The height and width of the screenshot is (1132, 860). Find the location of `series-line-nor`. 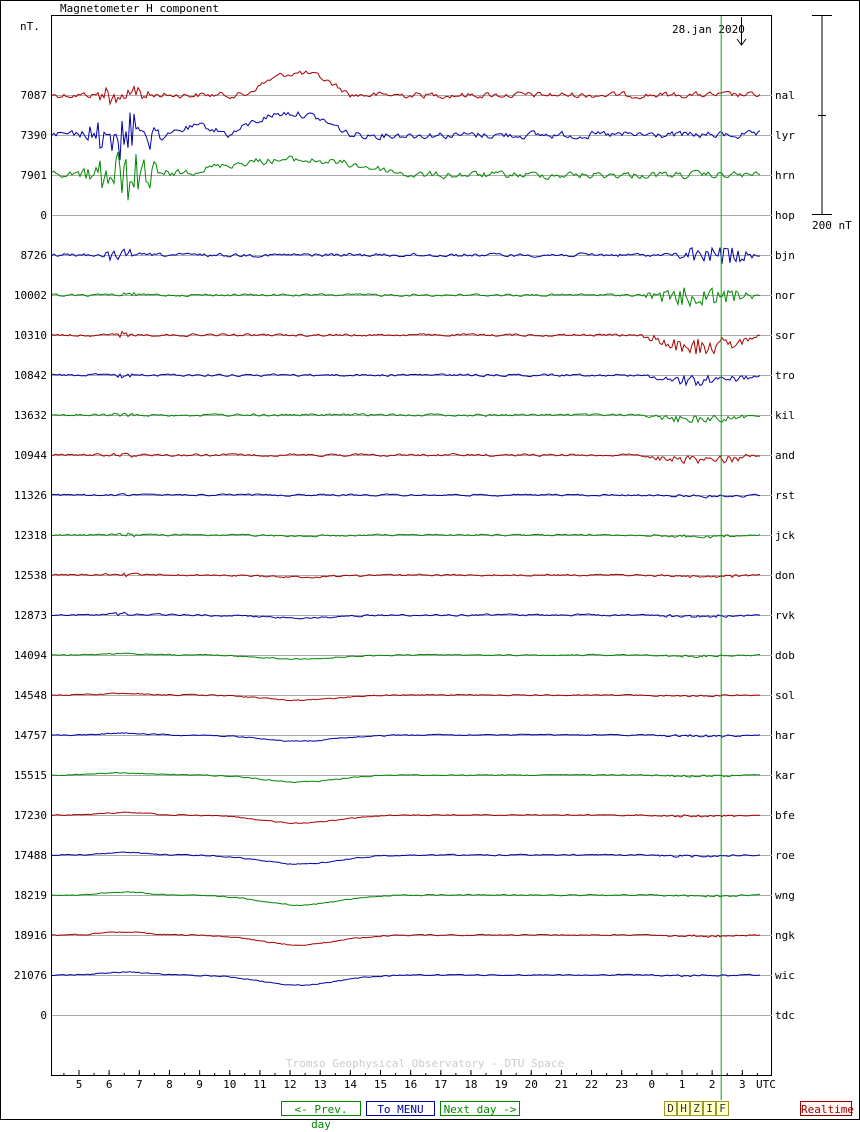

series-line-nor is located at coordinates (406, 298).